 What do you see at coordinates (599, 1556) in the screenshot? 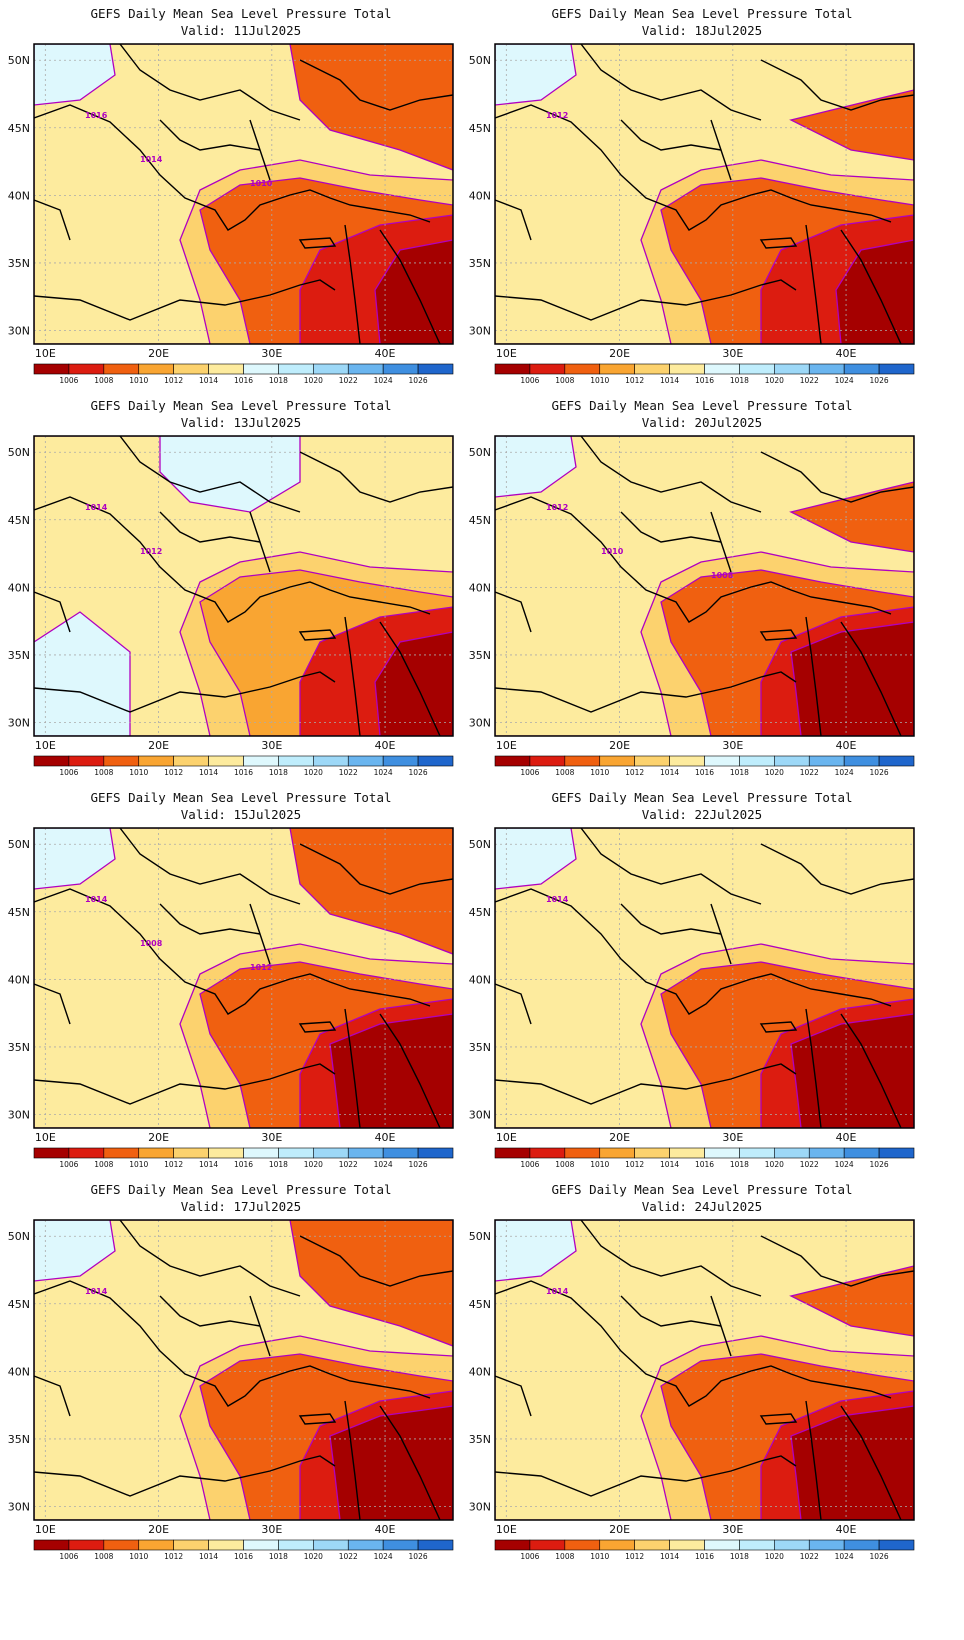
I see `colorbar-label: 1010` at bounding box center [599, 1556].